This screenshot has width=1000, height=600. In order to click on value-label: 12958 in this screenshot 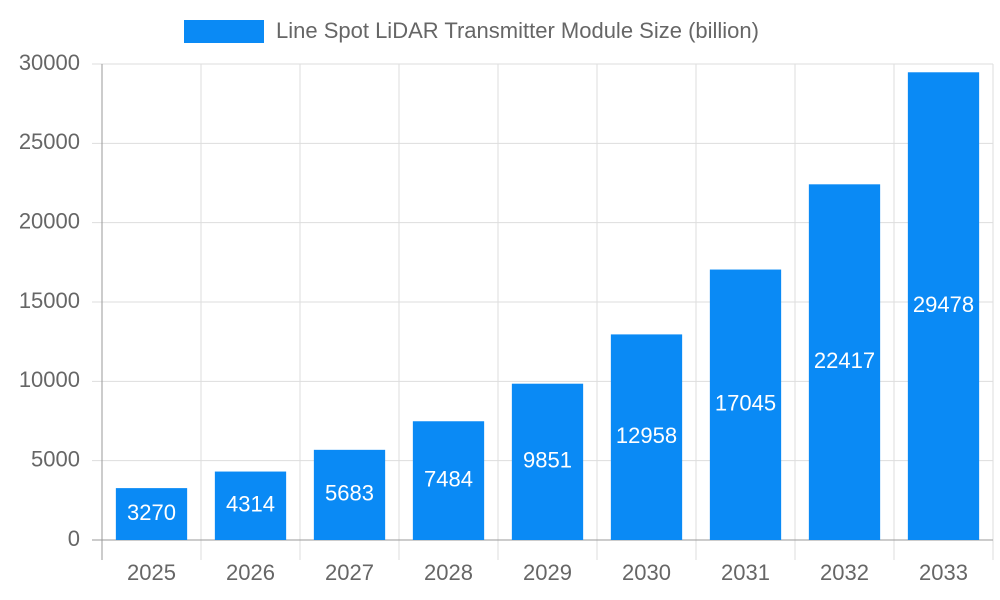, I will do `click(646, 435)`.